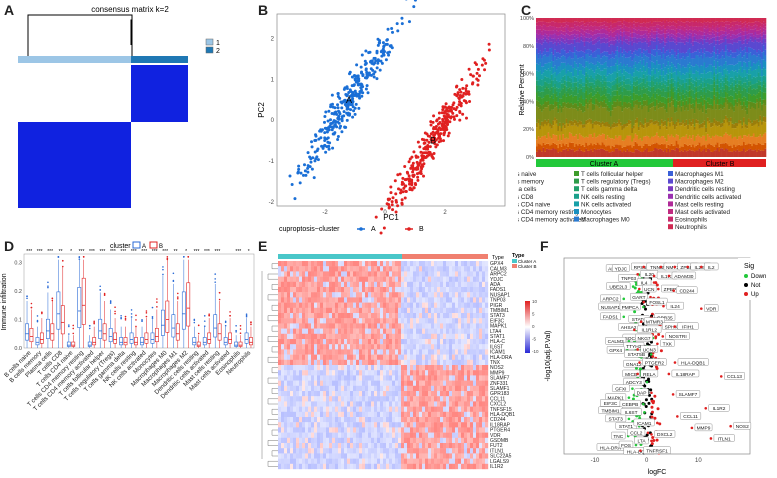 Image resolution: width=777 pixels, height=478 pixels. I want to click on pca-points: AB, so click(389, 117).